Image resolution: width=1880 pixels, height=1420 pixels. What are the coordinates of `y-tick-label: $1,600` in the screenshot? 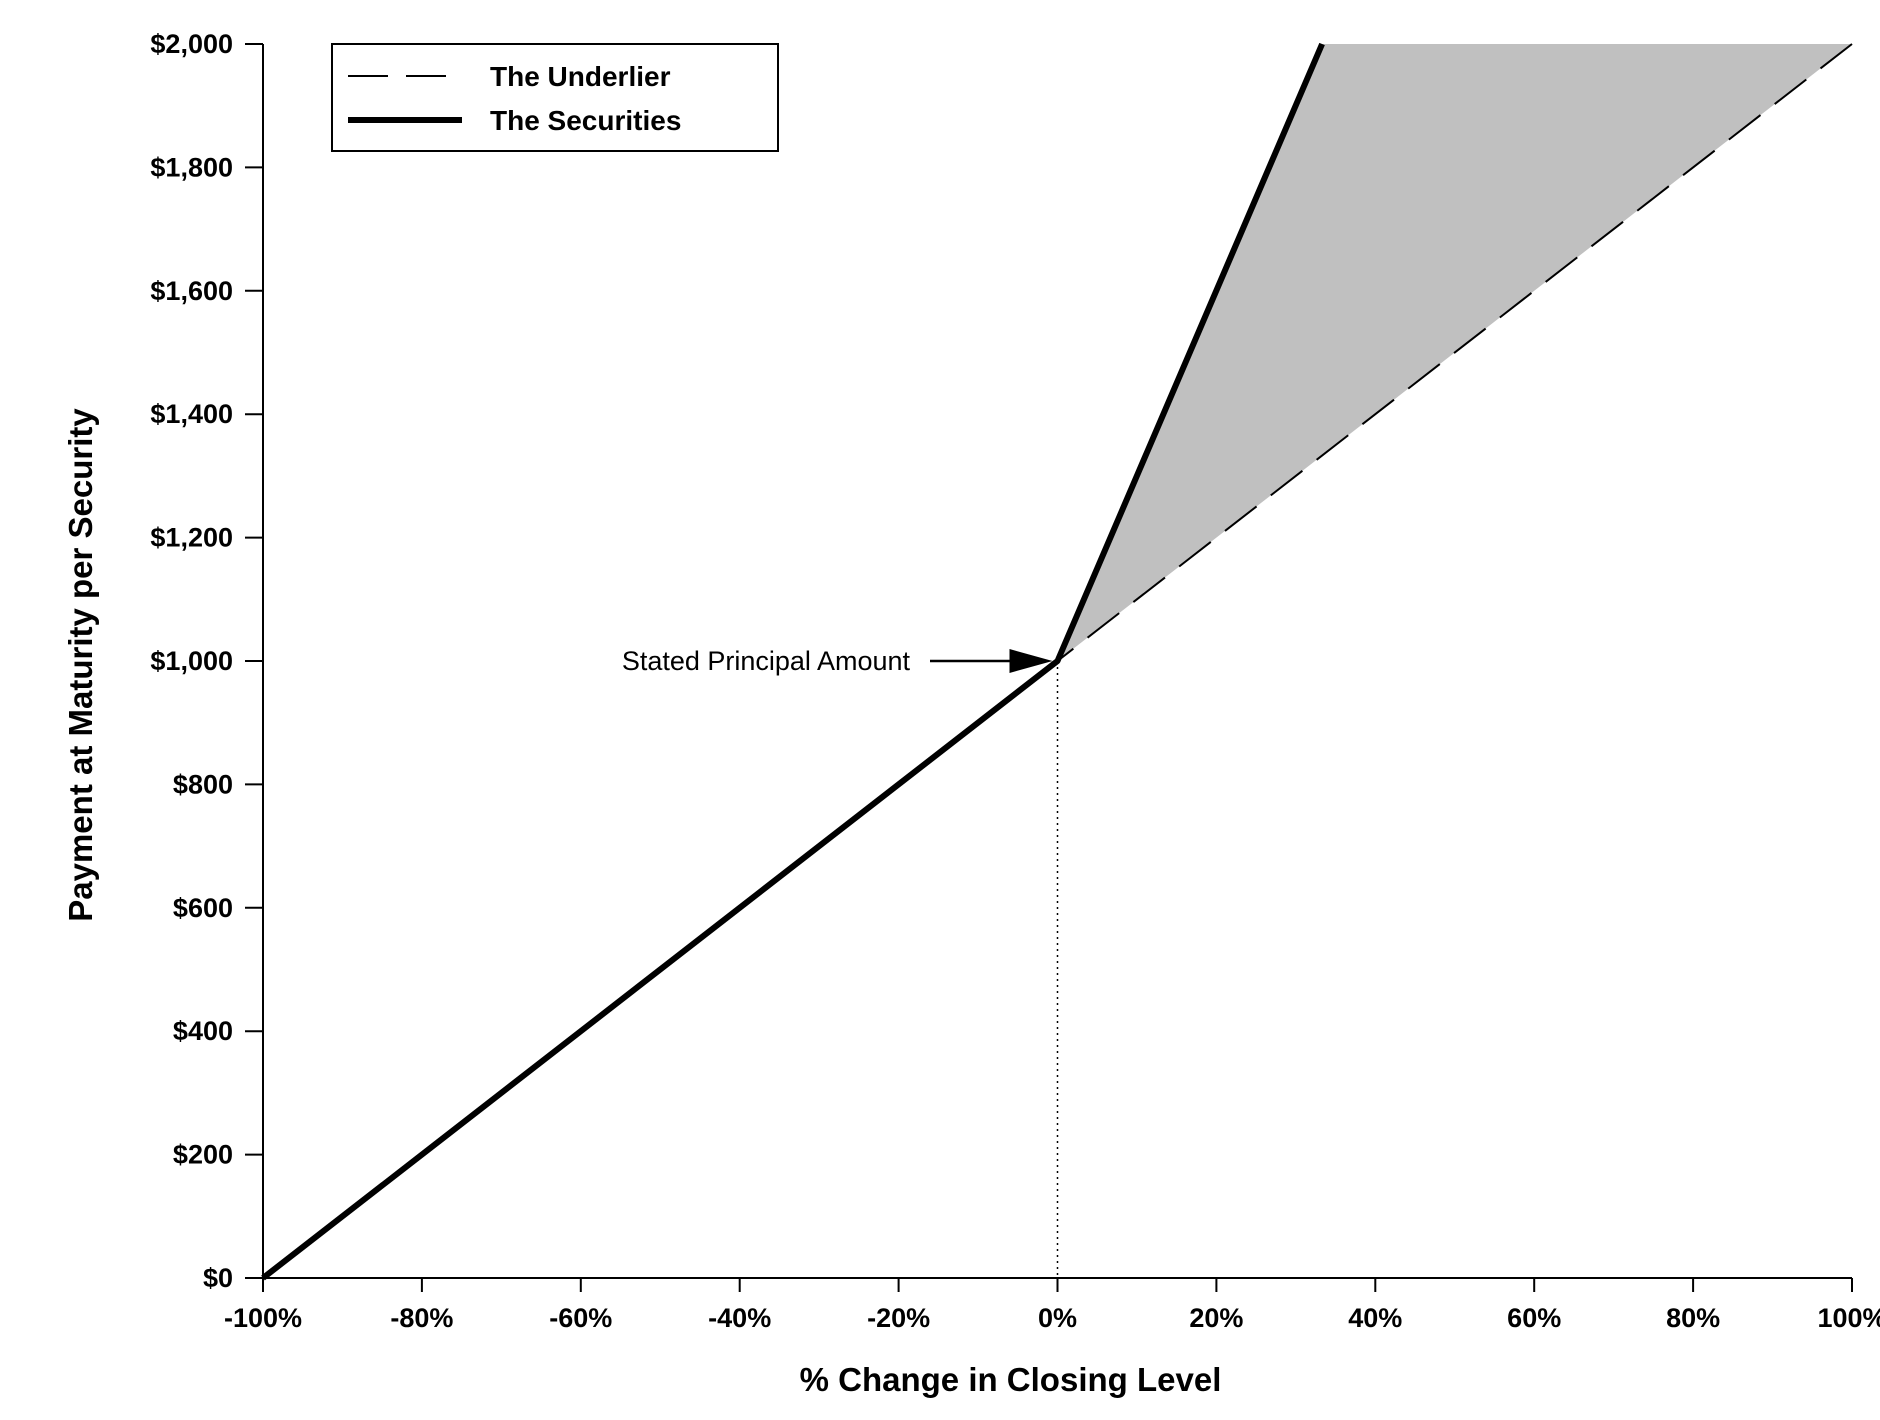 It's located at (191, 291).